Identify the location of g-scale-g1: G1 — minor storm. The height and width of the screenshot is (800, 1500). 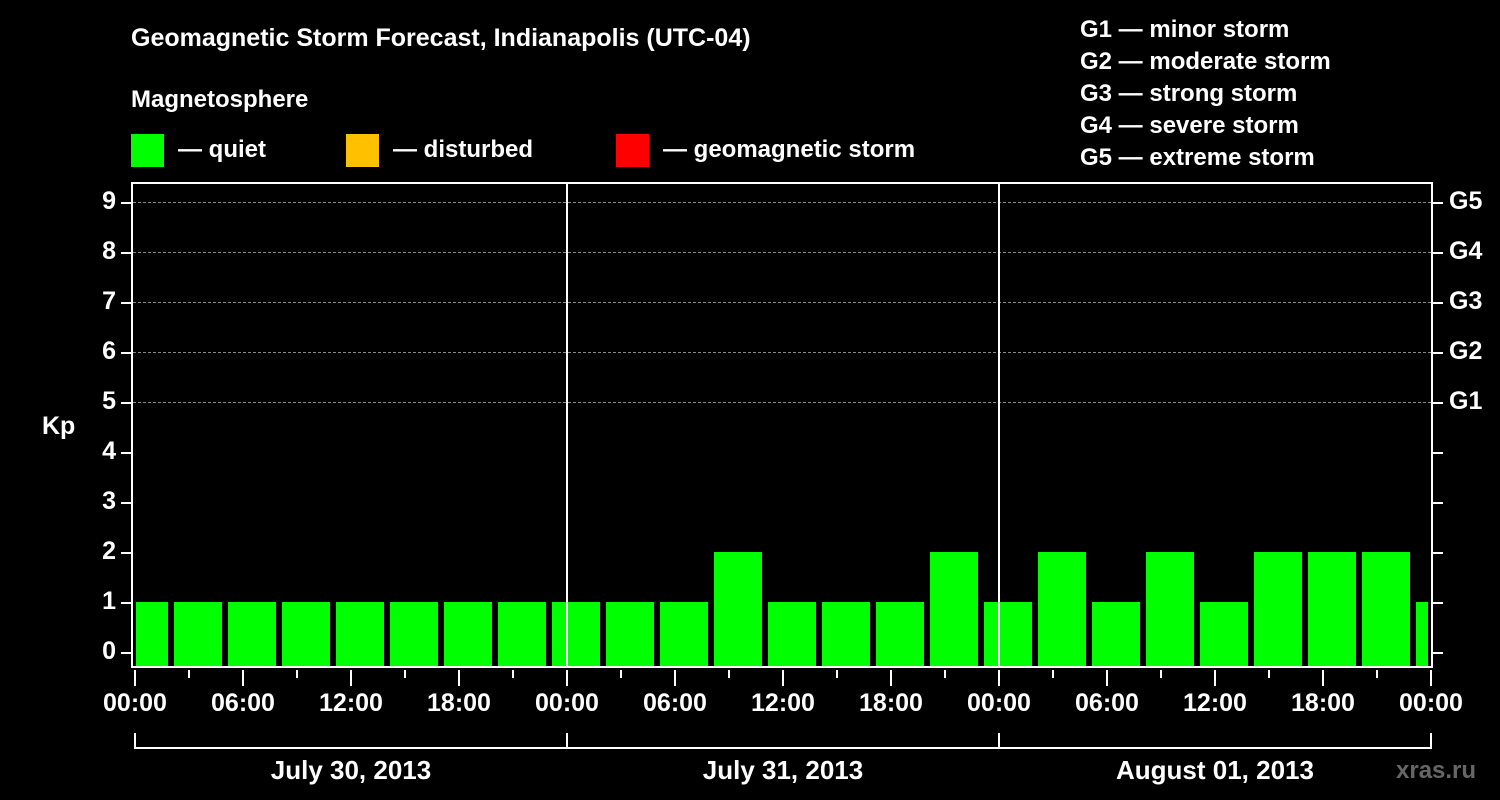
(1185, 29).